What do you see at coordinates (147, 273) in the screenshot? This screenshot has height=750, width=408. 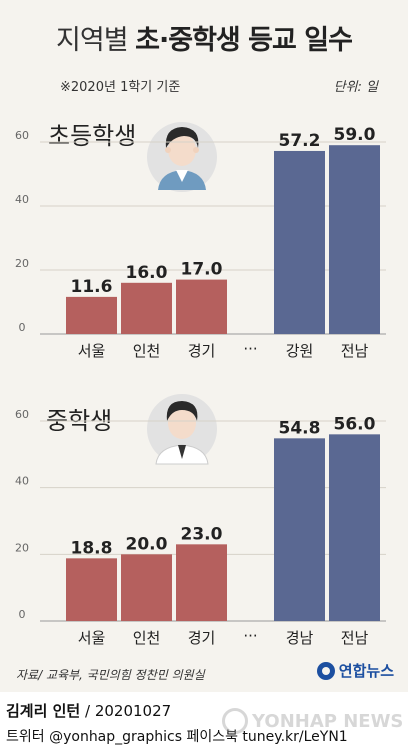 I see `data-label: 16.0` at bounding box center [147, 273].